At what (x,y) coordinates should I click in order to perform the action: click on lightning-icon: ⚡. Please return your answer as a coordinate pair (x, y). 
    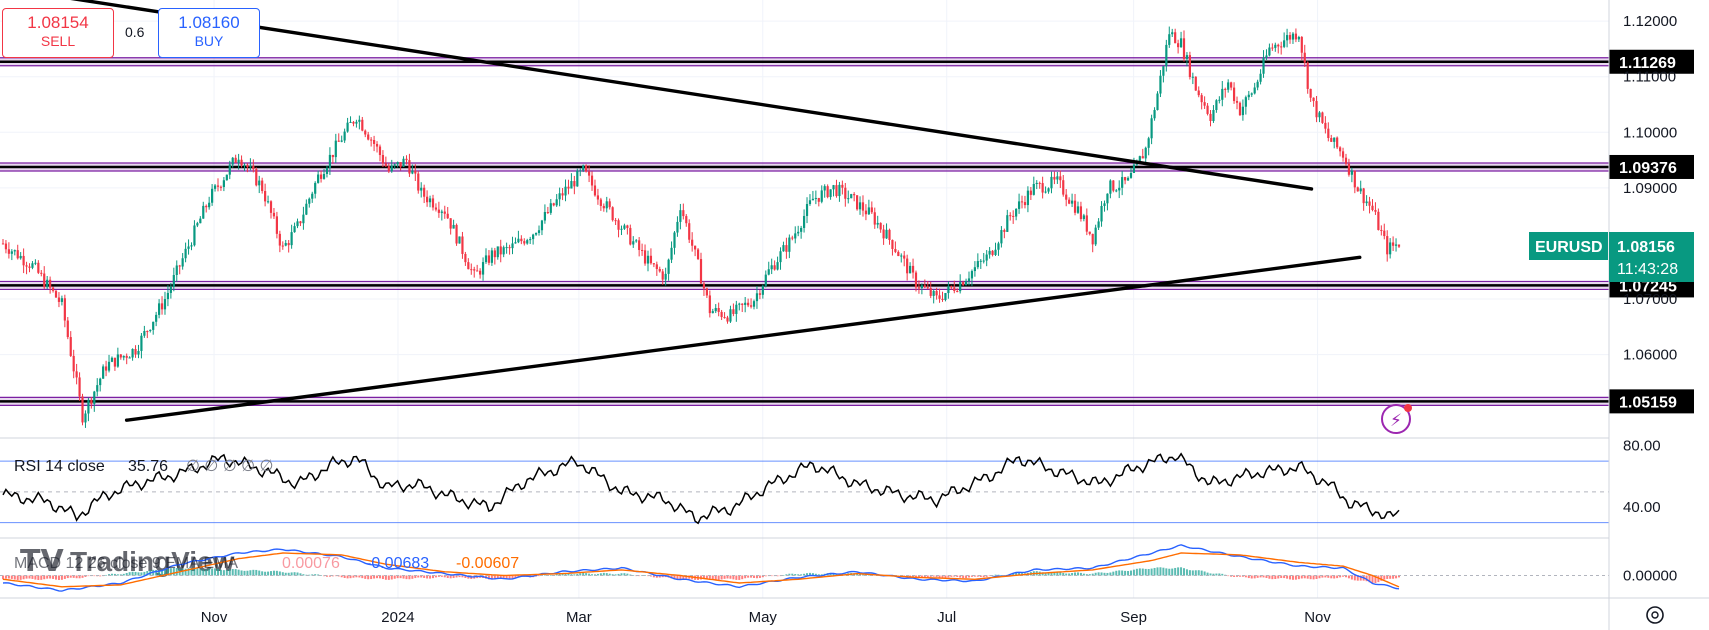
    Looking at the image, I should click on (1396, 421).